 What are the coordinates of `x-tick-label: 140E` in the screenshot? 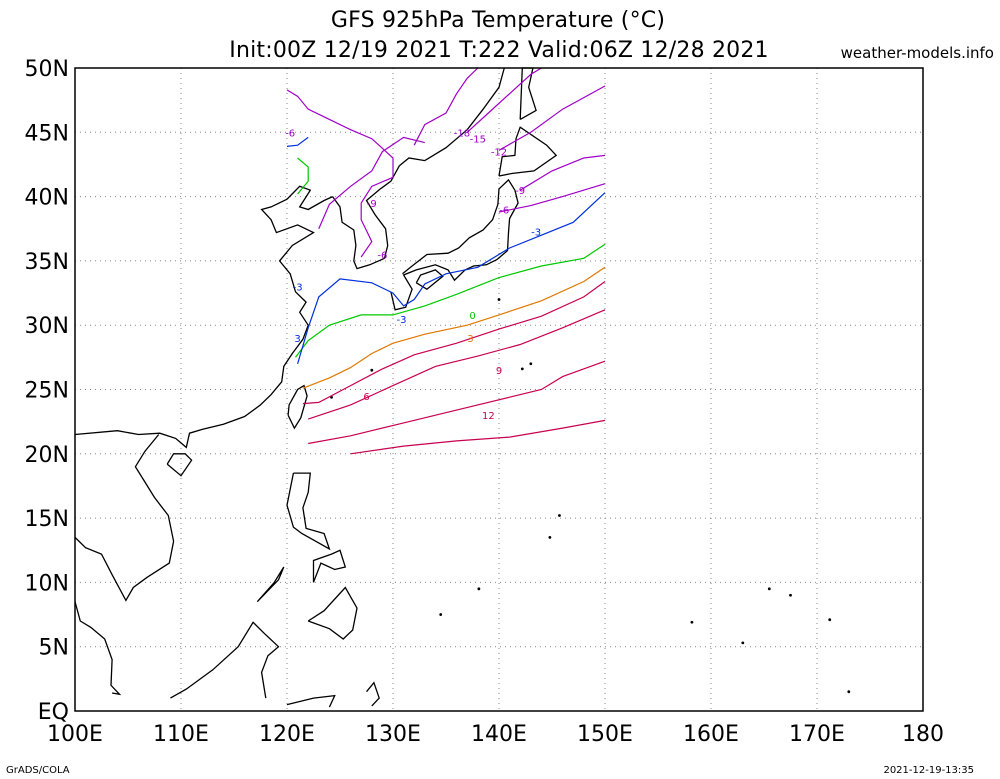 It's located at (499, 734).